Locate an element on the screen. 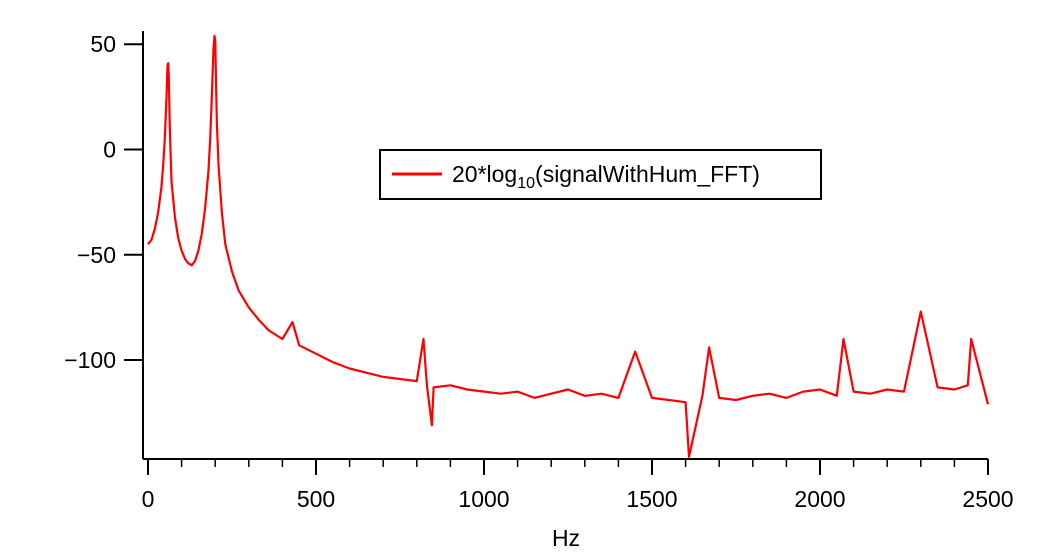 Image resolution: width=1050 pixels, height=554 pixels. y-tick-label: −100 is located at coordinates (90, 360).